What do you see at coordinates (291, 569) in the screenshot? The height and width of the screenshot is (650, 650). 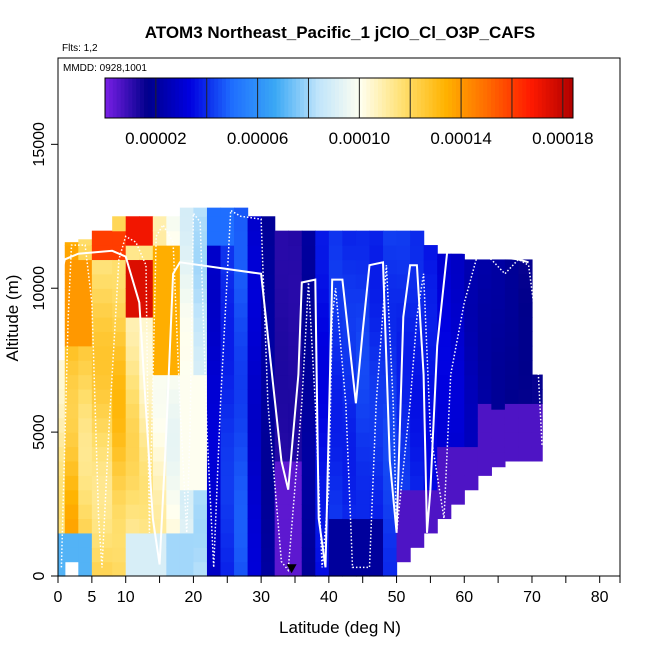 I see `location-marker` at bounding box center [291, 569].